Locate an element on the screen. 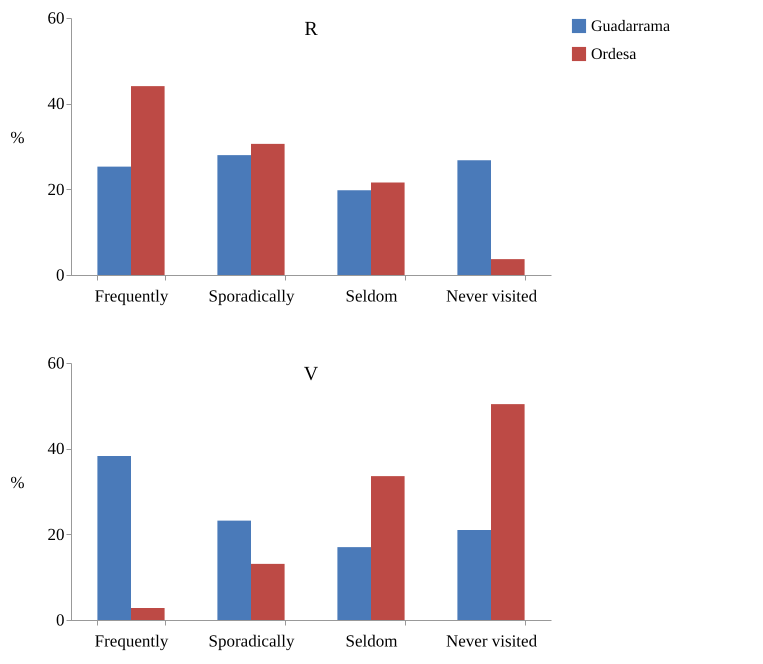 This screenshot has height=664, width=763. legend-label: Ordesa is located at coordinates (613, 54).